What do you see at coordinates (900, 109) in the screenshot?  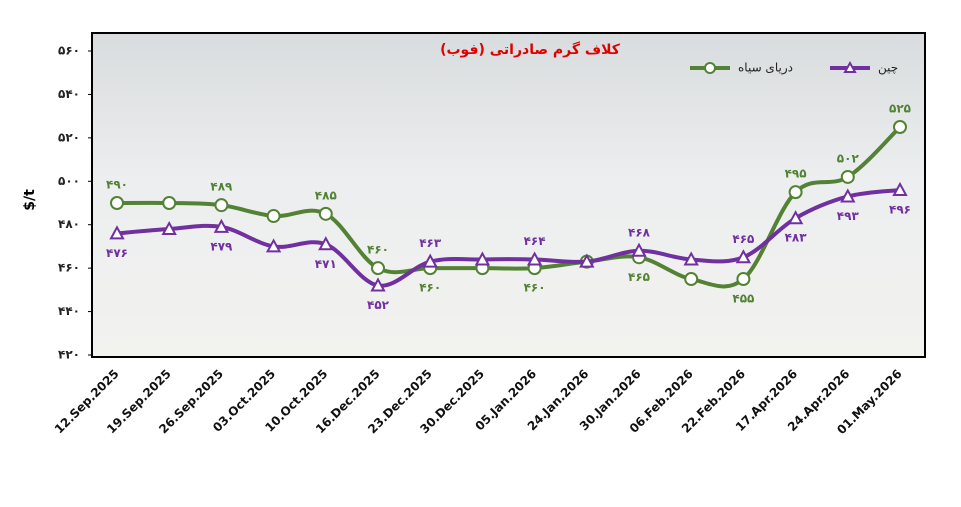 I see `value-label: ۵۲۵` at bounding box center [900, 109].